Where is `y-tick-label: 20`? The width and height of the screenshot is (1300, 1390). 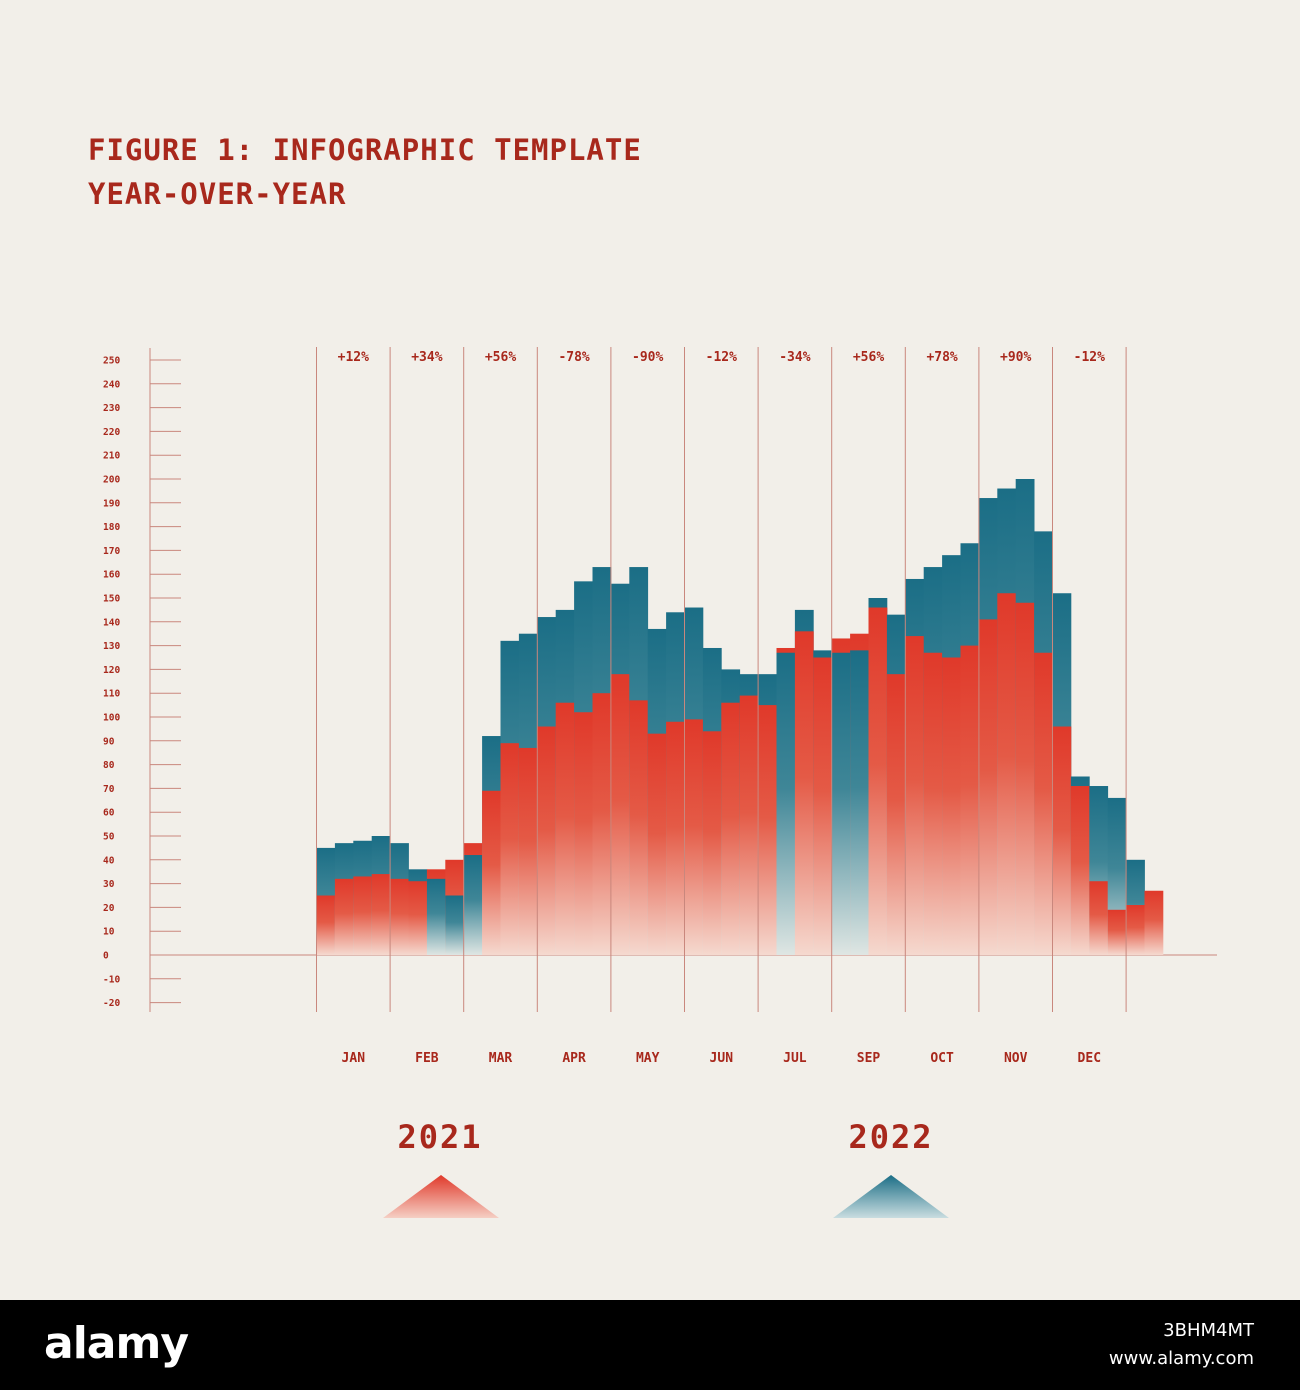
y-tick-label: 20 is located at coordinates (109, 908).